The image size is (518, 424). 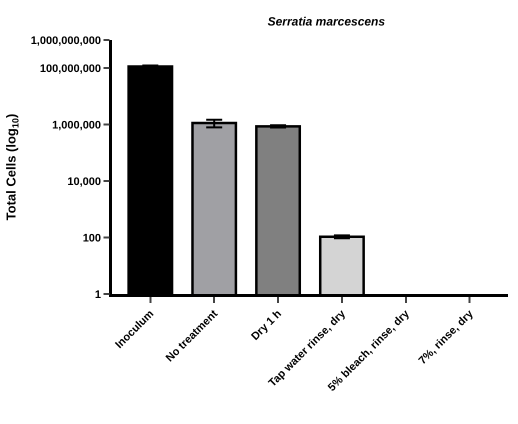 What do you see at coordinates (327, 21) in the screenshot?
I see `chart-title: Serratia marcescens` at bounding box center [327, 21].